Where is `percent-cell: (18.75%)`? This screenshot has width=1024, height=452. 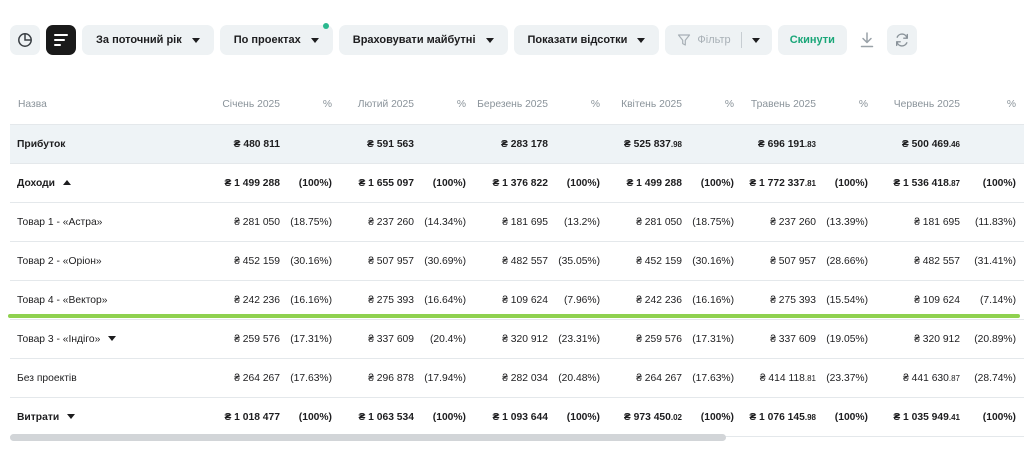 percent-cell: (18.75%) is located at coordinates (715, 222).